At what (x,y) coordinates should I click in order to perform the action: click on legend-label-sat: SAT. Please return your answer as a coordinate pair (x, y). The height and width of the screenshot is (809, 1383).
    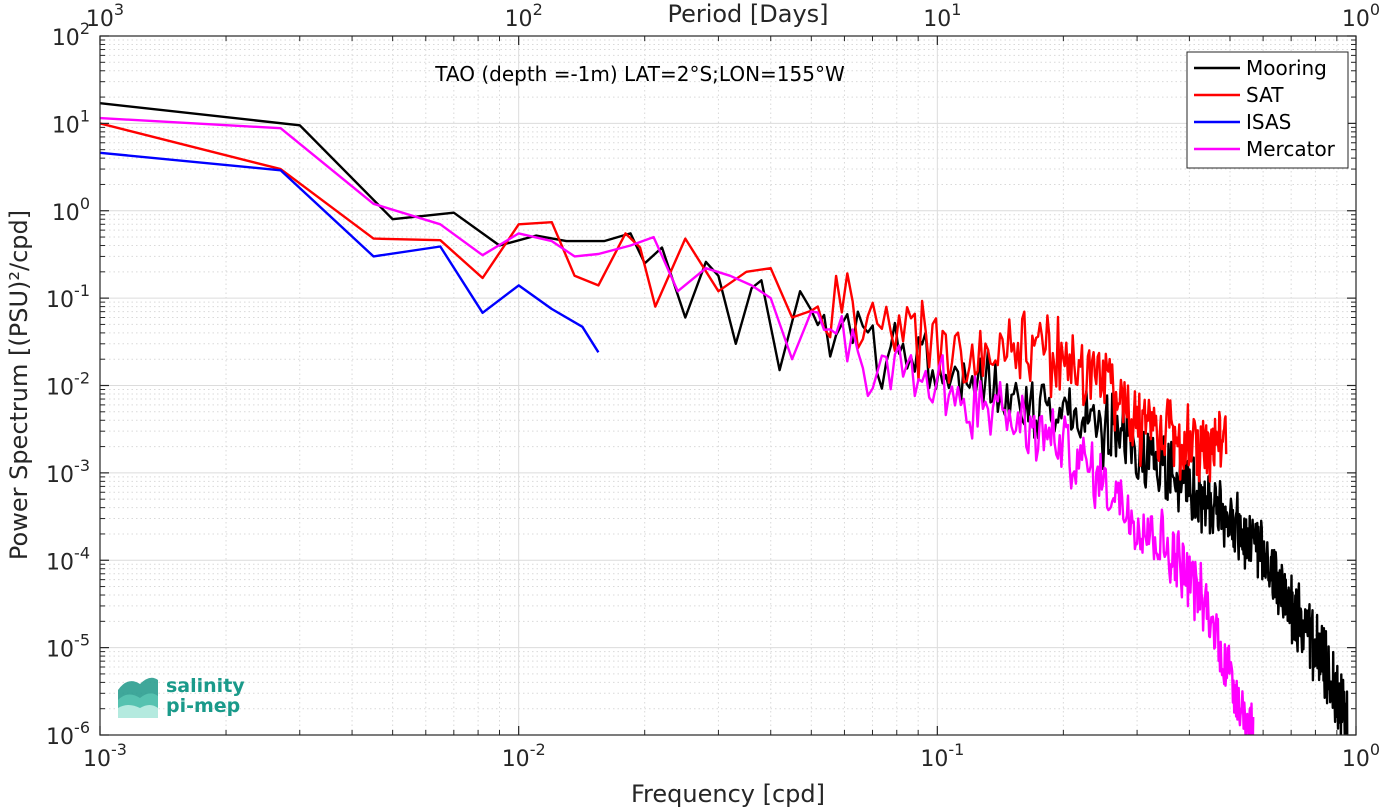
    Looking at the image, I should click on (1265, 95).